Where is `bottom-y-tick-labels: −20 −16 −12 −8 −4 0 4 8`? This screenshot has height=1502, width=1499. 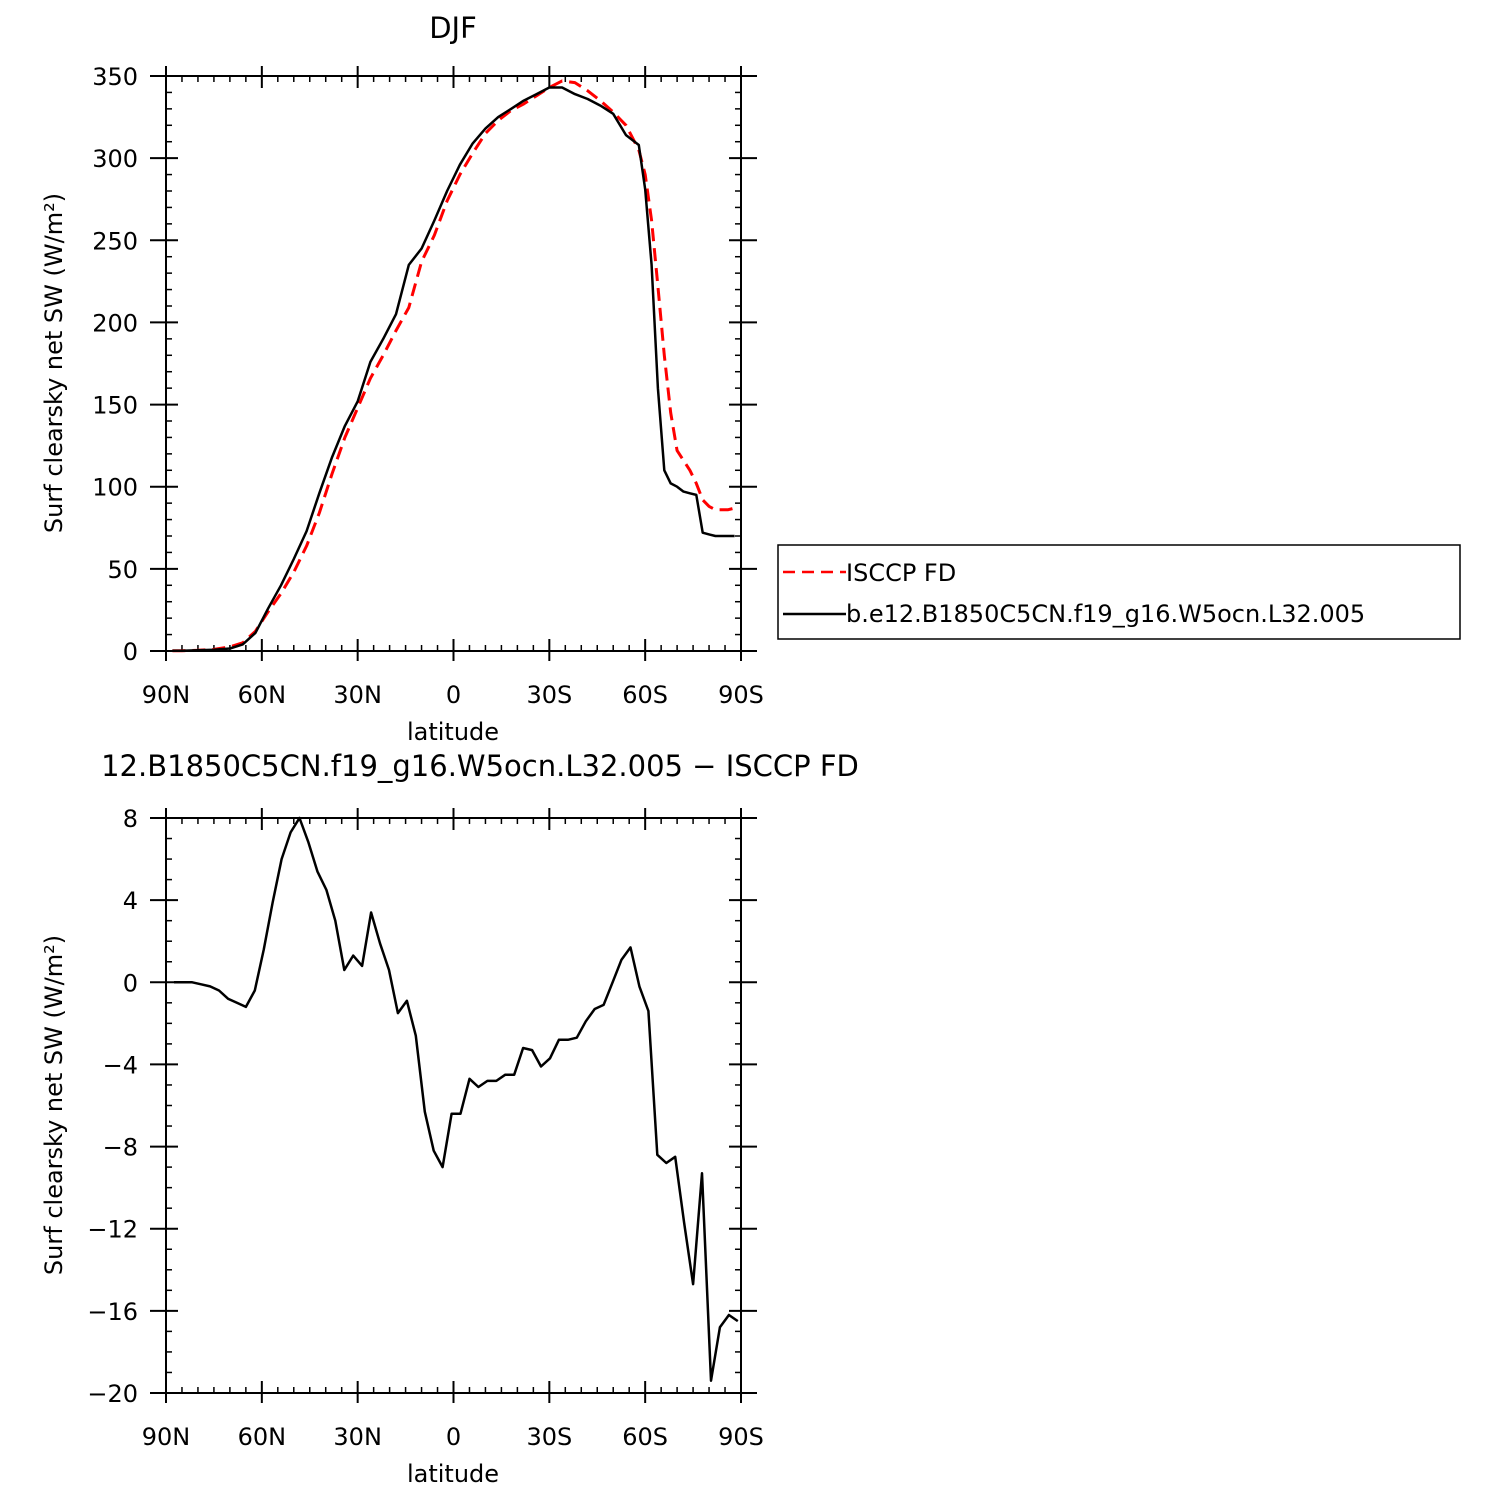
bottom-y-tick-labels: −20 −16 −12 −8 −4 0 4 8 is located at coordinates (112, 1106).